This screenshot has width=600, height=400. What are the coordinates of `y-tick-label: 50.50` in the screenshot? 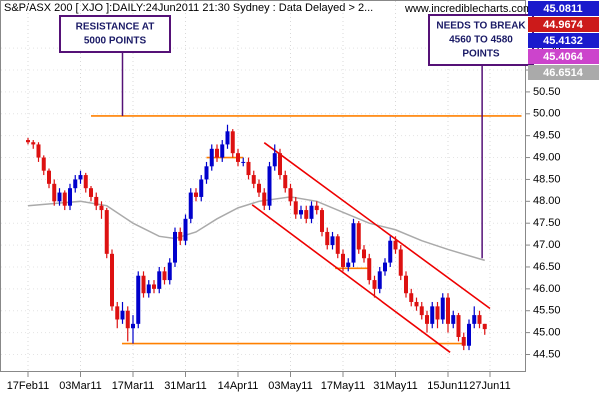 It's located at (547, 92).